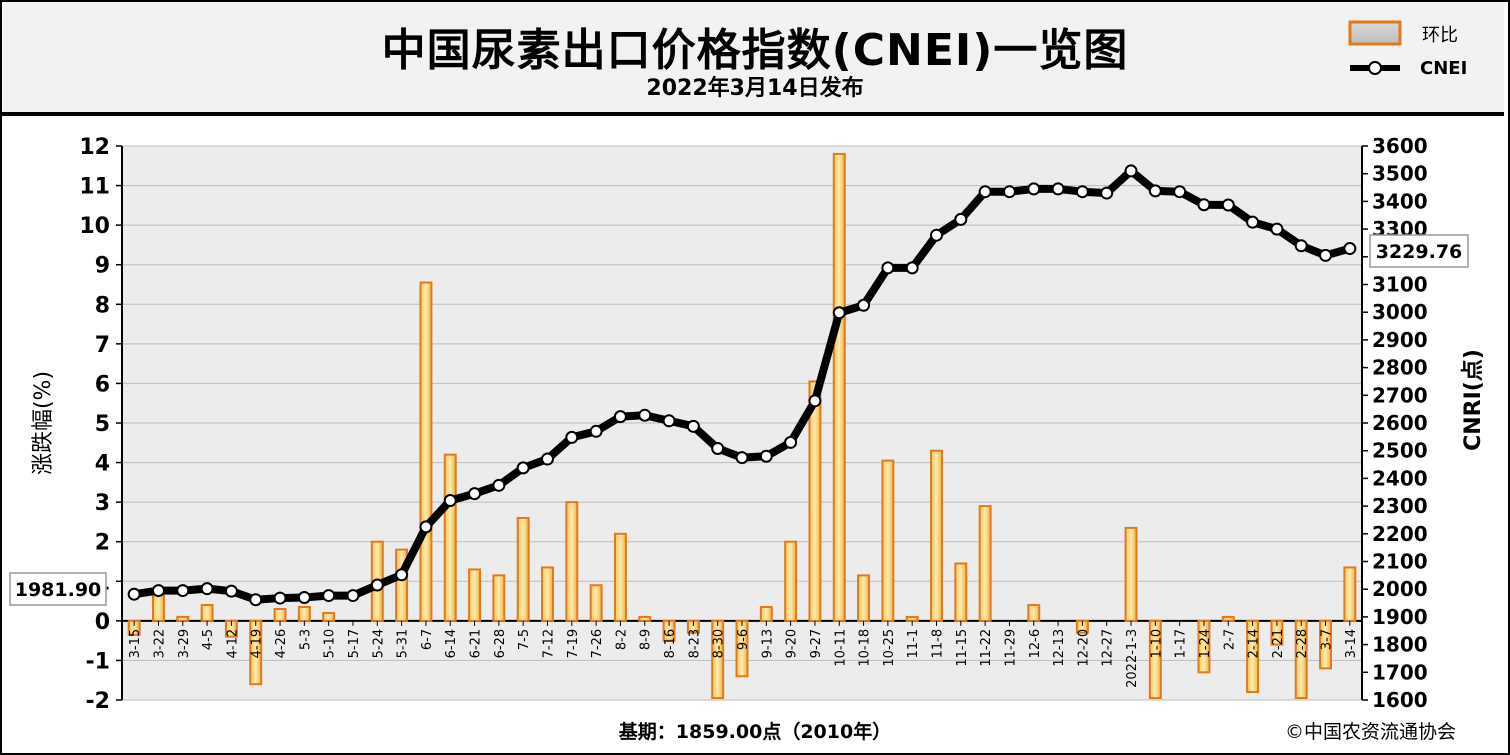 This screenshot has height=755, width=1510. Describe the element at coordinates (1327, 639) in the screenshot. I see `x-tick-label: 3-7` at that location.